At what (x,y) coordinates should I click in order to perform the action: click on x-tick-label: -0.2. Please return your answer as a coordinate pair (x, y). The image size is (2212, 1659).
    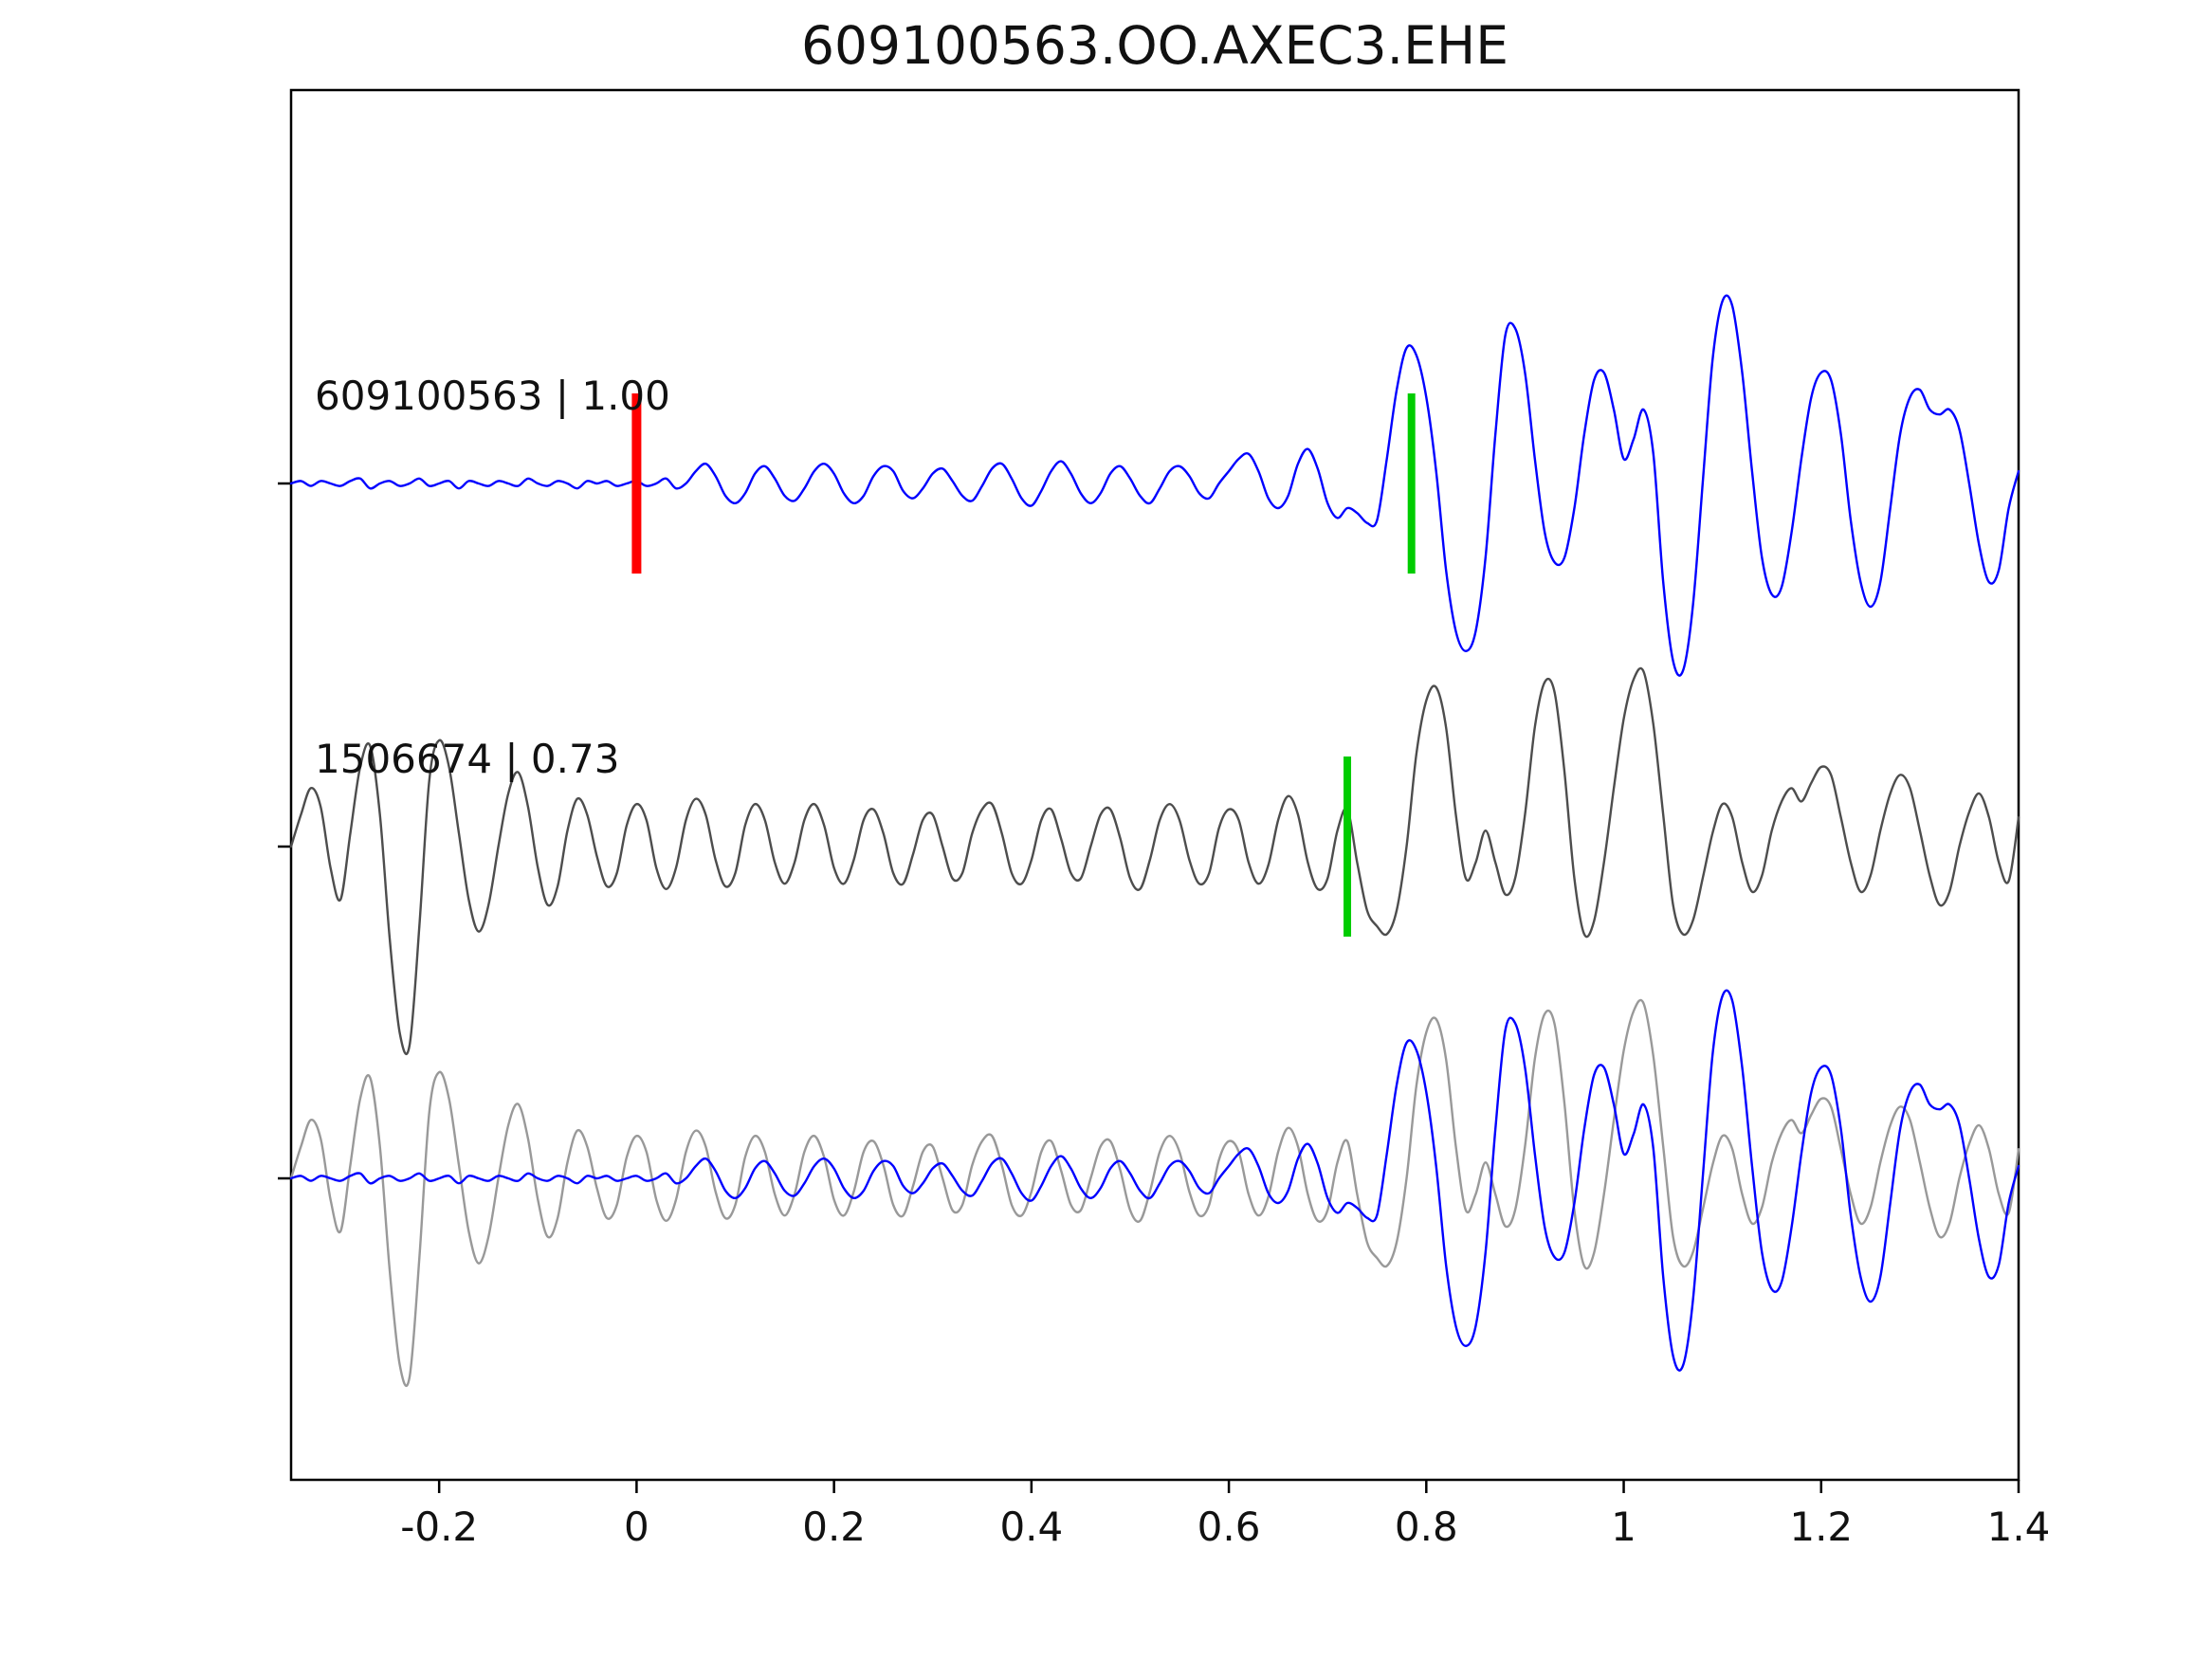
    Looking at the image, I should click on (439, 1527).